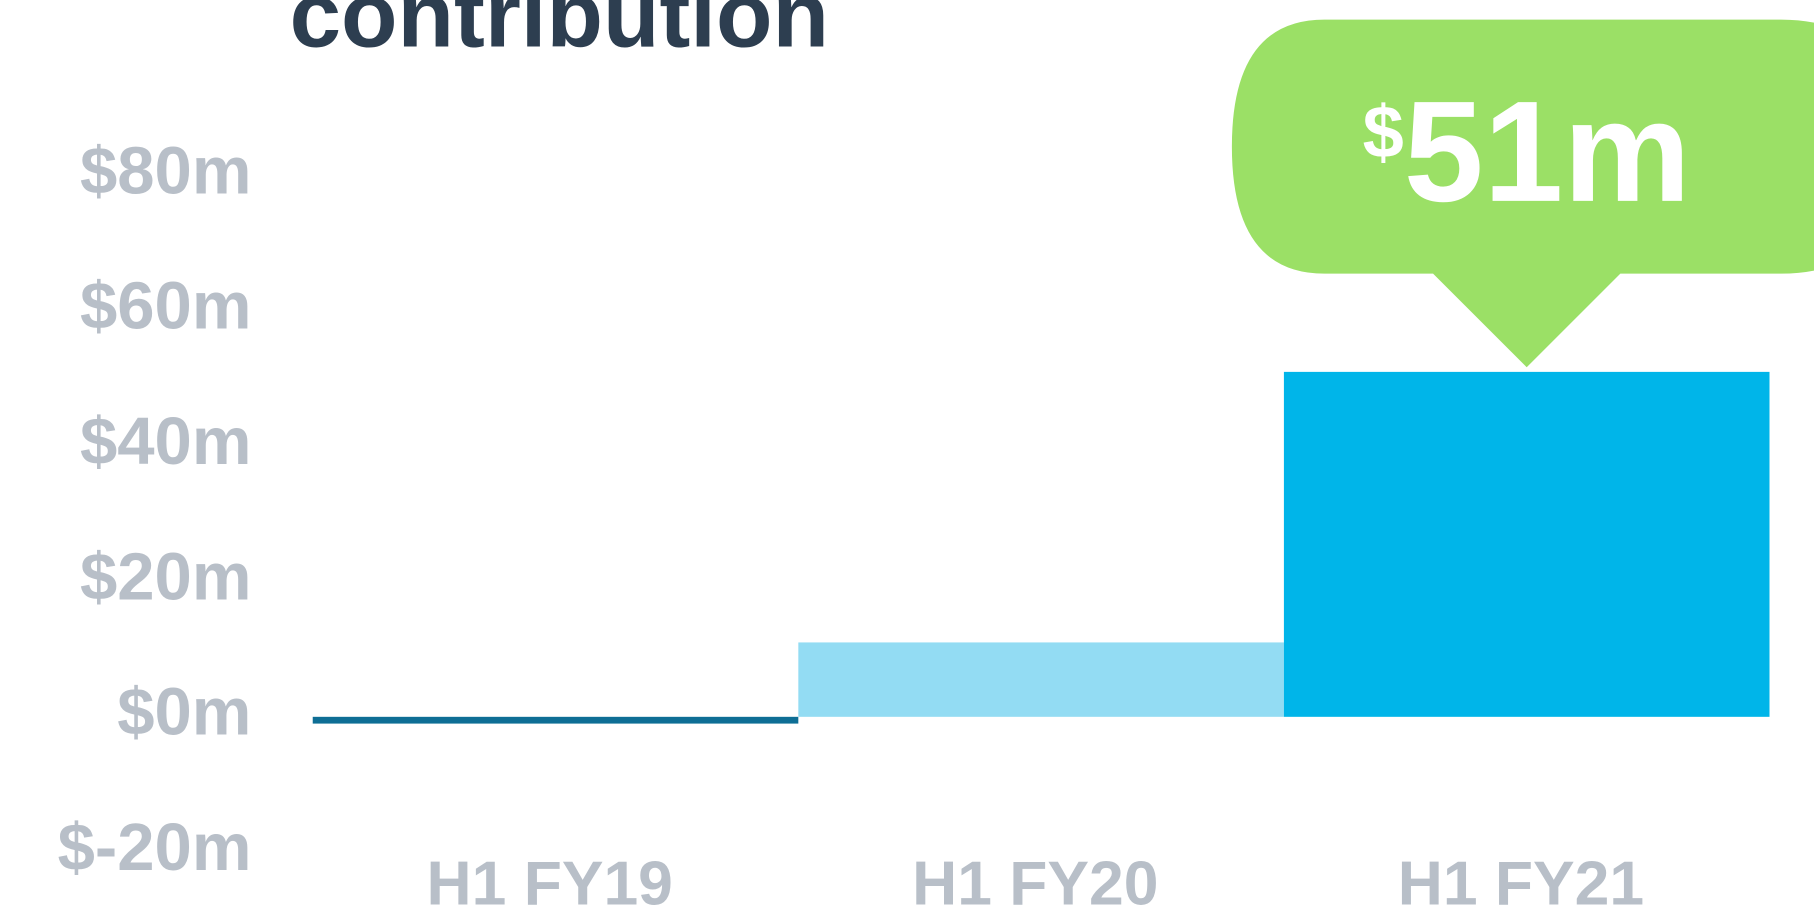  What do you see at coordinates (550, 883) in the screenshot?
I see `x-tick-label: H1 FY19` at bounding box center [550, 883].